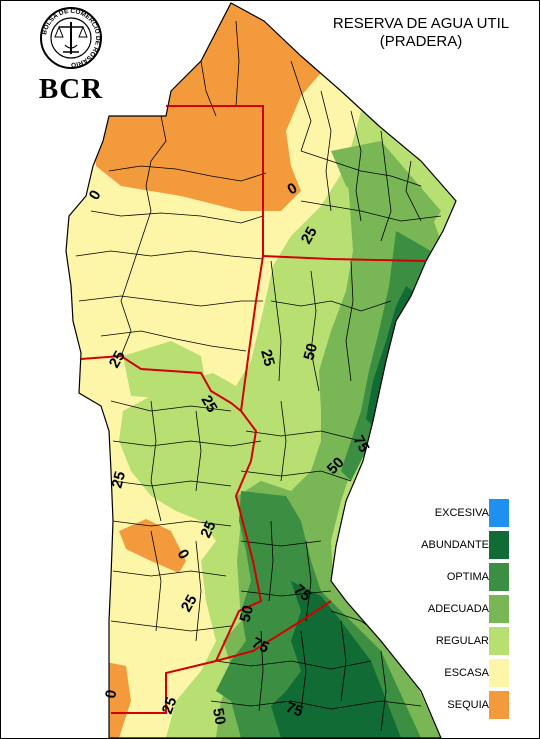 The height and width of the screenshot is (739, 540). I want to click on title-line-1: RESERVA DE AGUA UTIL, so click(421, 23).